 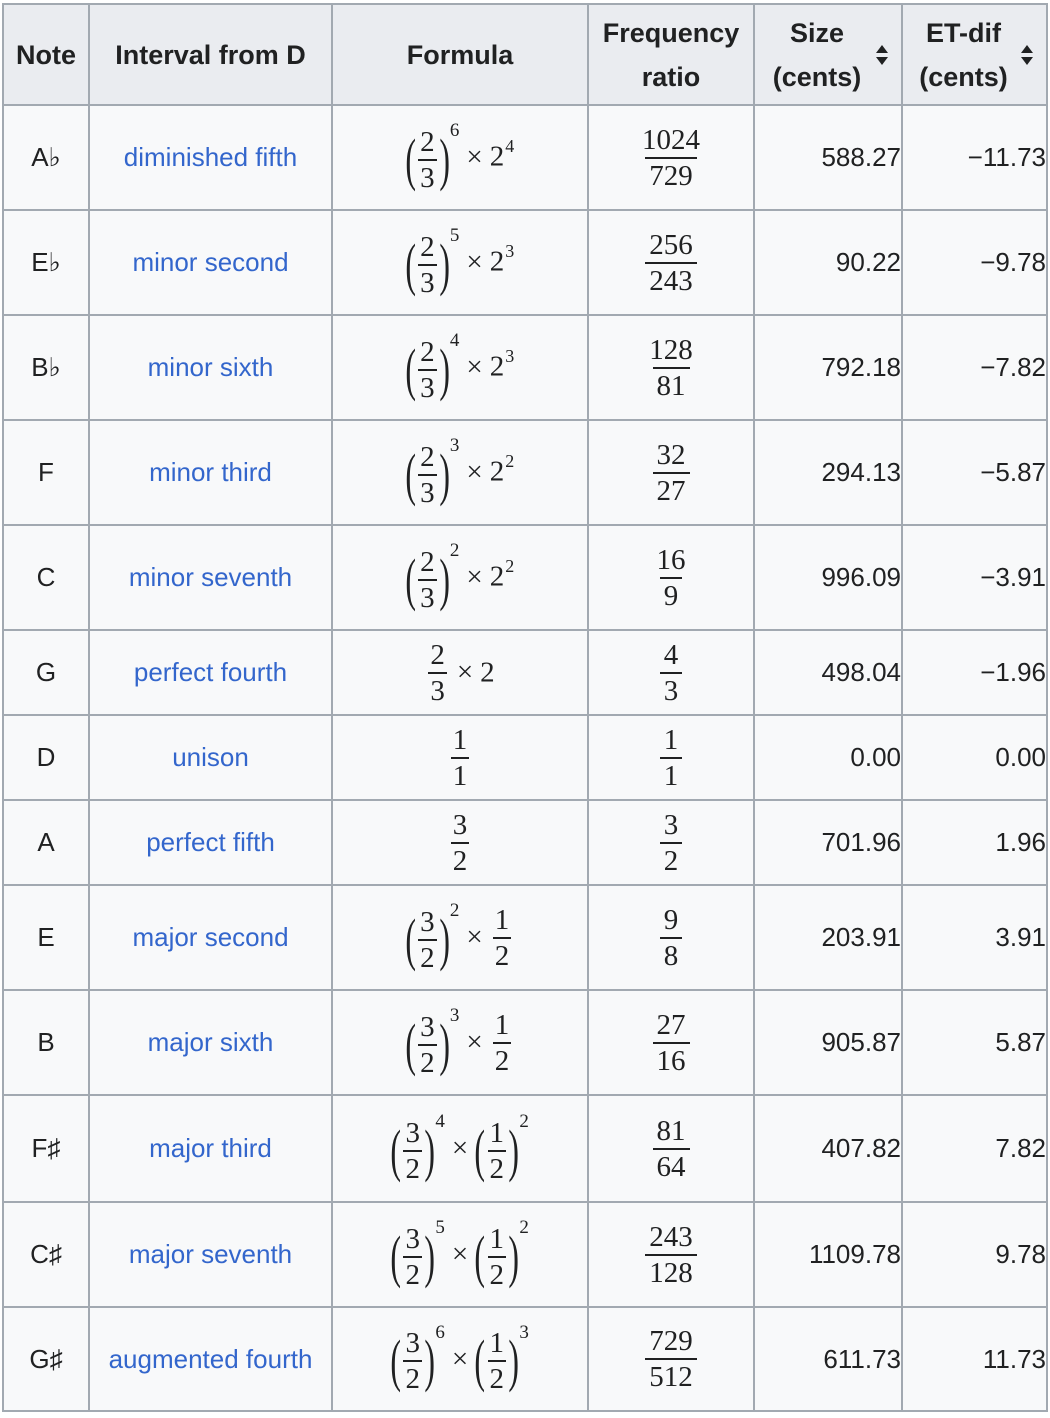 I want to click on note-cell: A♭, so click(x=46, y=157).